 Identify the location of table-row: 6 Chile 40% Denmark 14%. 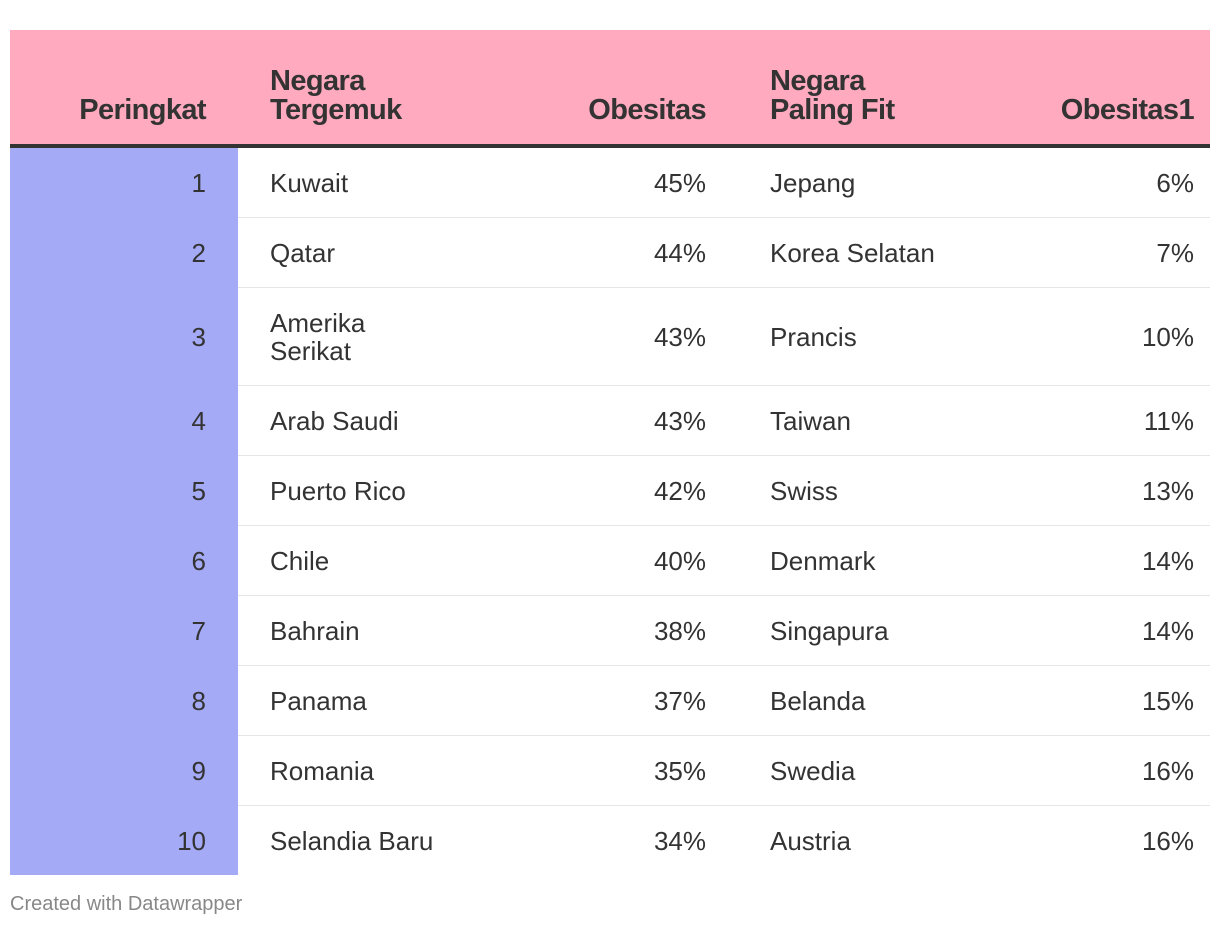
(610, 560).